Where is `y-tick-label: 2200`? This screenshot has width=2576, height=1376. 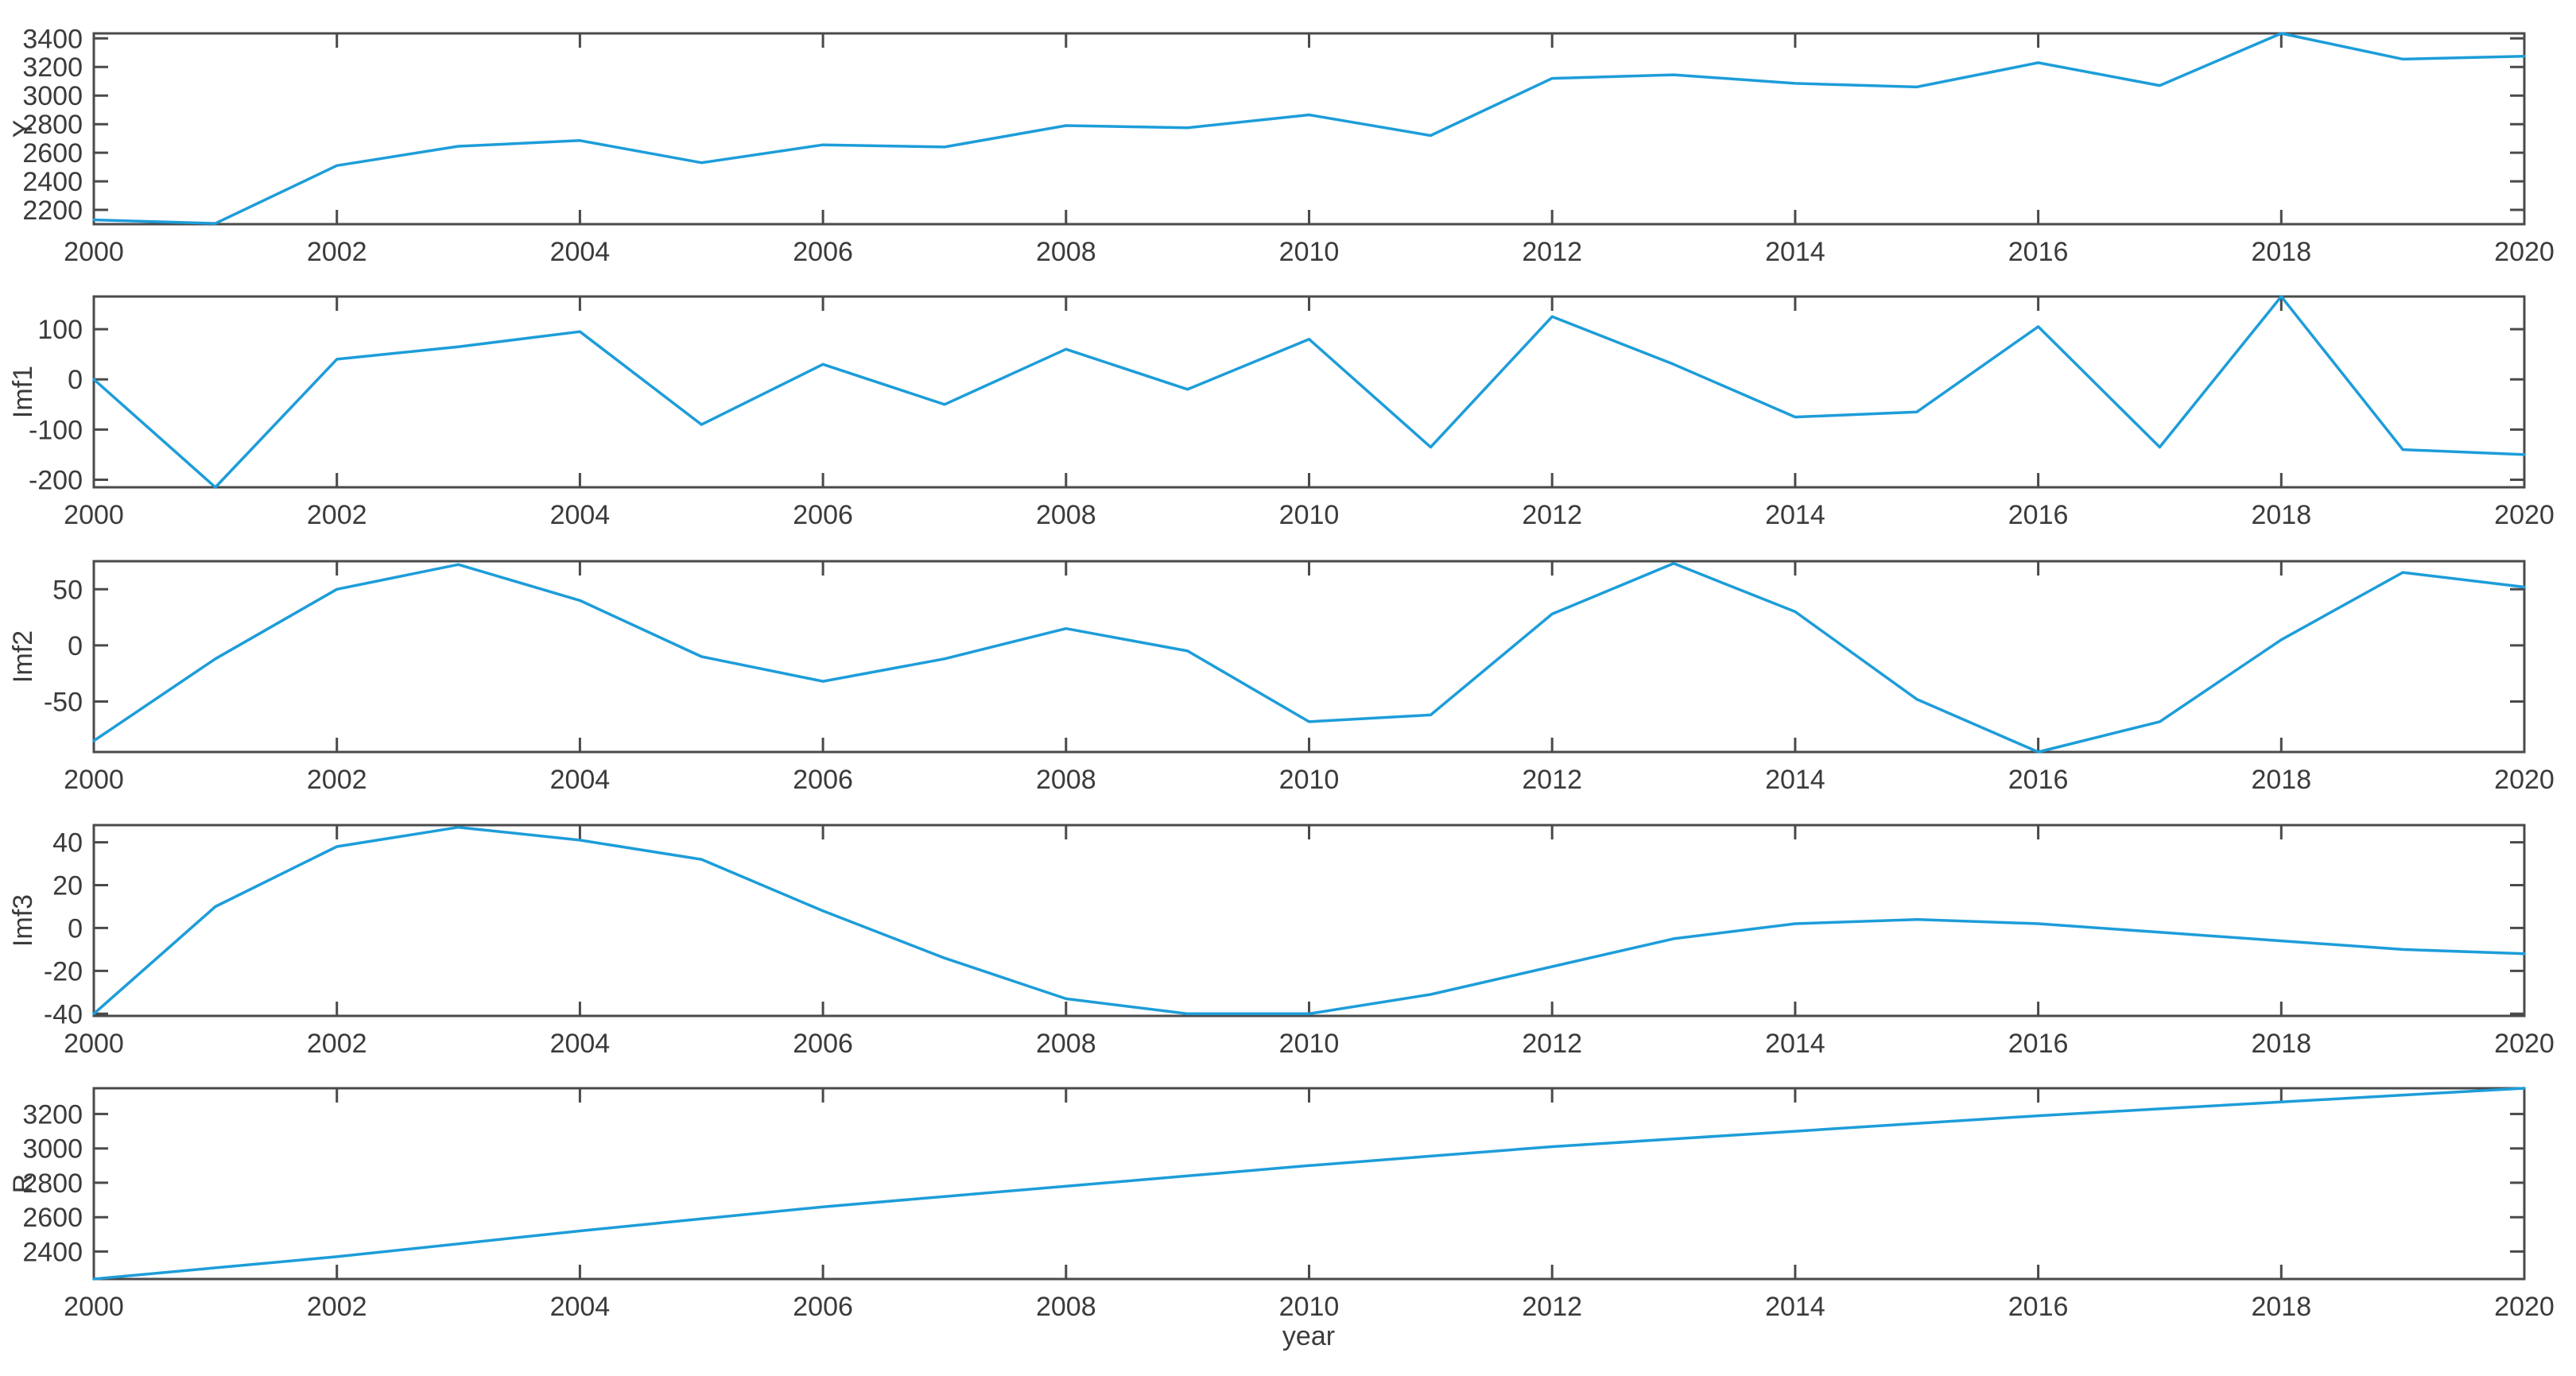
y-tick-label: 2200 is located at coordinates (52, 211).